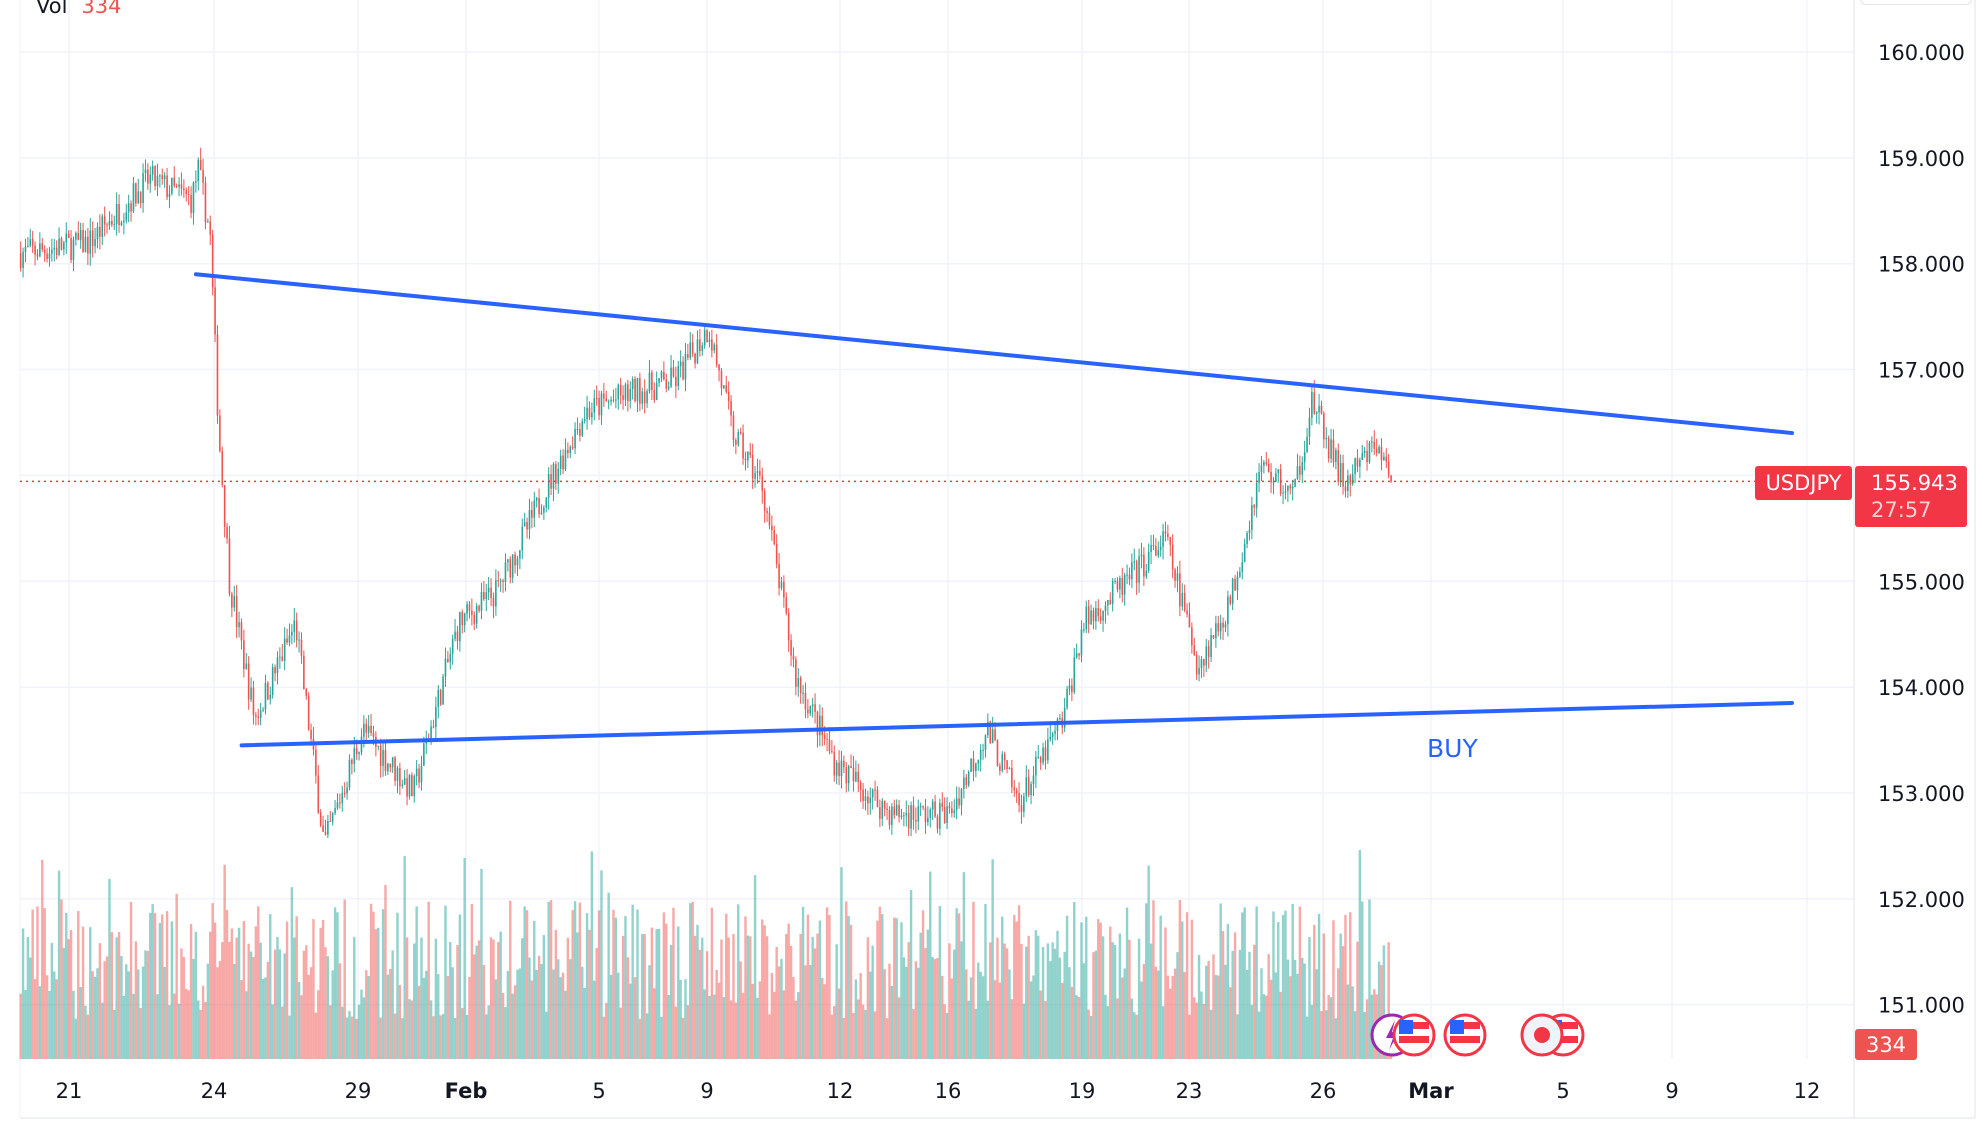 This screenshot has width=1988, height=1134. Describe the element at coordinates (1452, 748) in the screenshot. I see `buy-annotation: BUY` at that location.